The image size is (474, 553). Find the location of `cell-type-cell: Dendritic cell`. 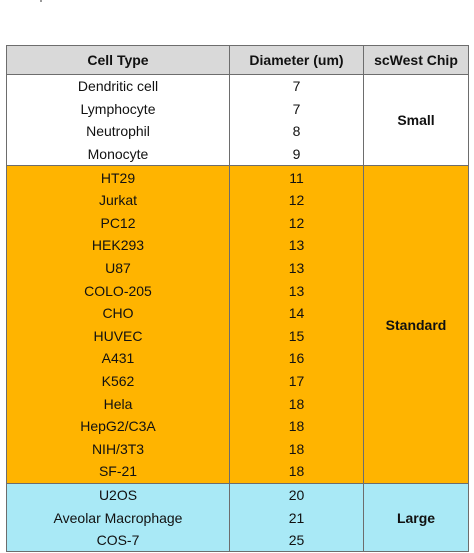

cell-type-cell: Dendritic cell is located at coordinates (118, 85).